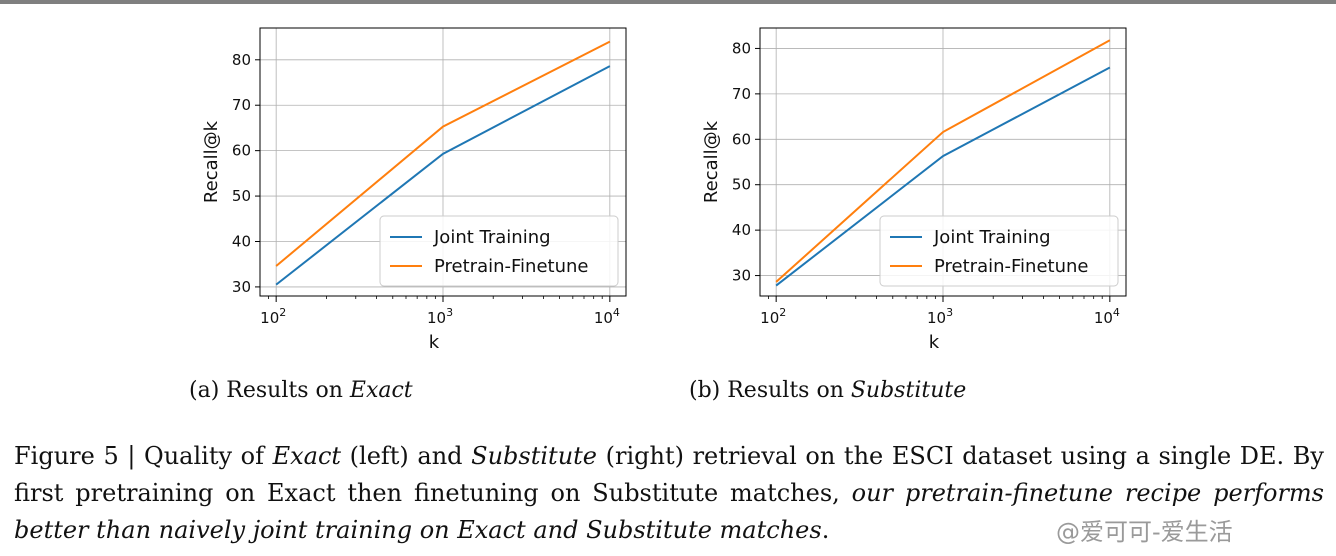 The image size is (1336, 556). I want to click on caption-text: Figure 5 | Quality of, so click(143, 456).